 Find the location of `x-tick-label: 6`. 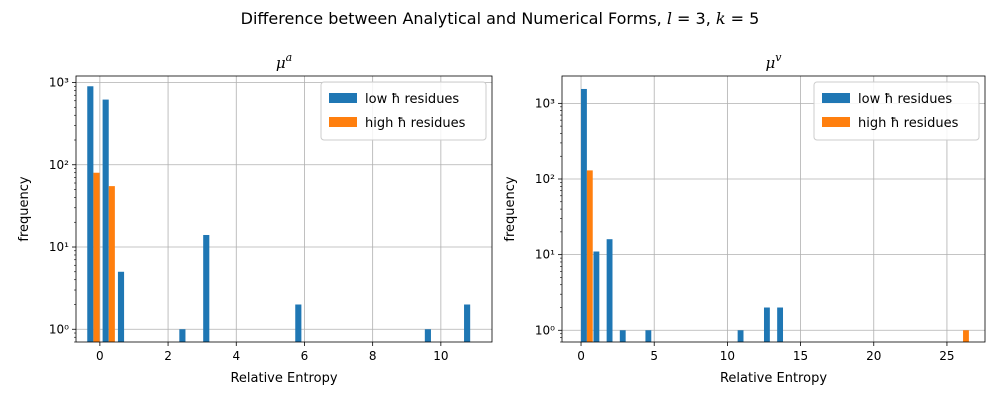

x-tick-label: 6 is located at coordinates (305, 356).